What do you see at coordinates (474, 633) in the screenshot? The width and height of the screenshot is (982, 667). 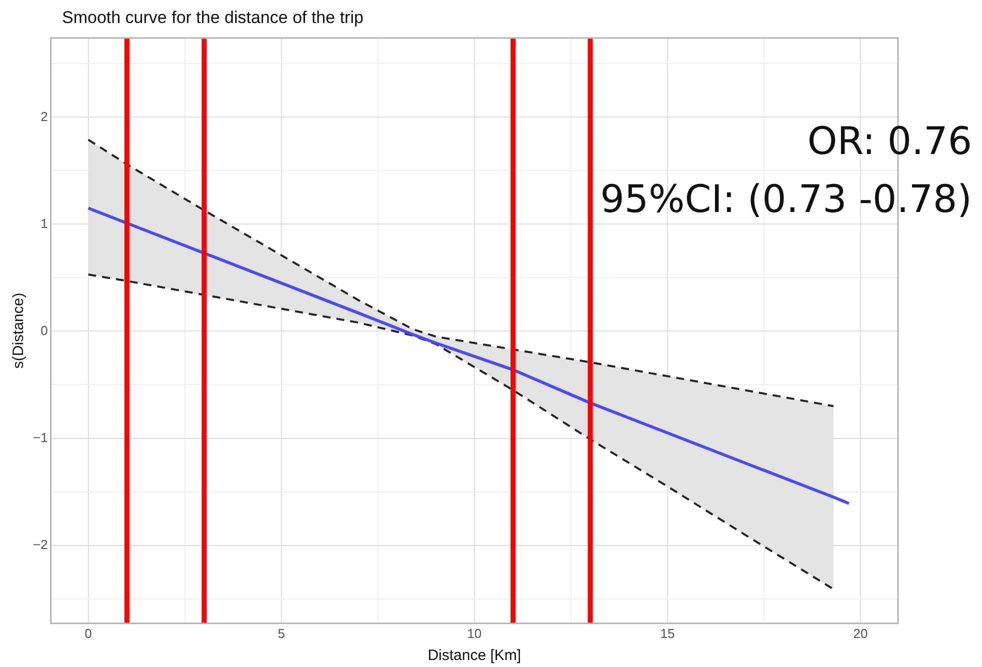 I see `x-tick-label: 10` at bounding box center [474, 633].